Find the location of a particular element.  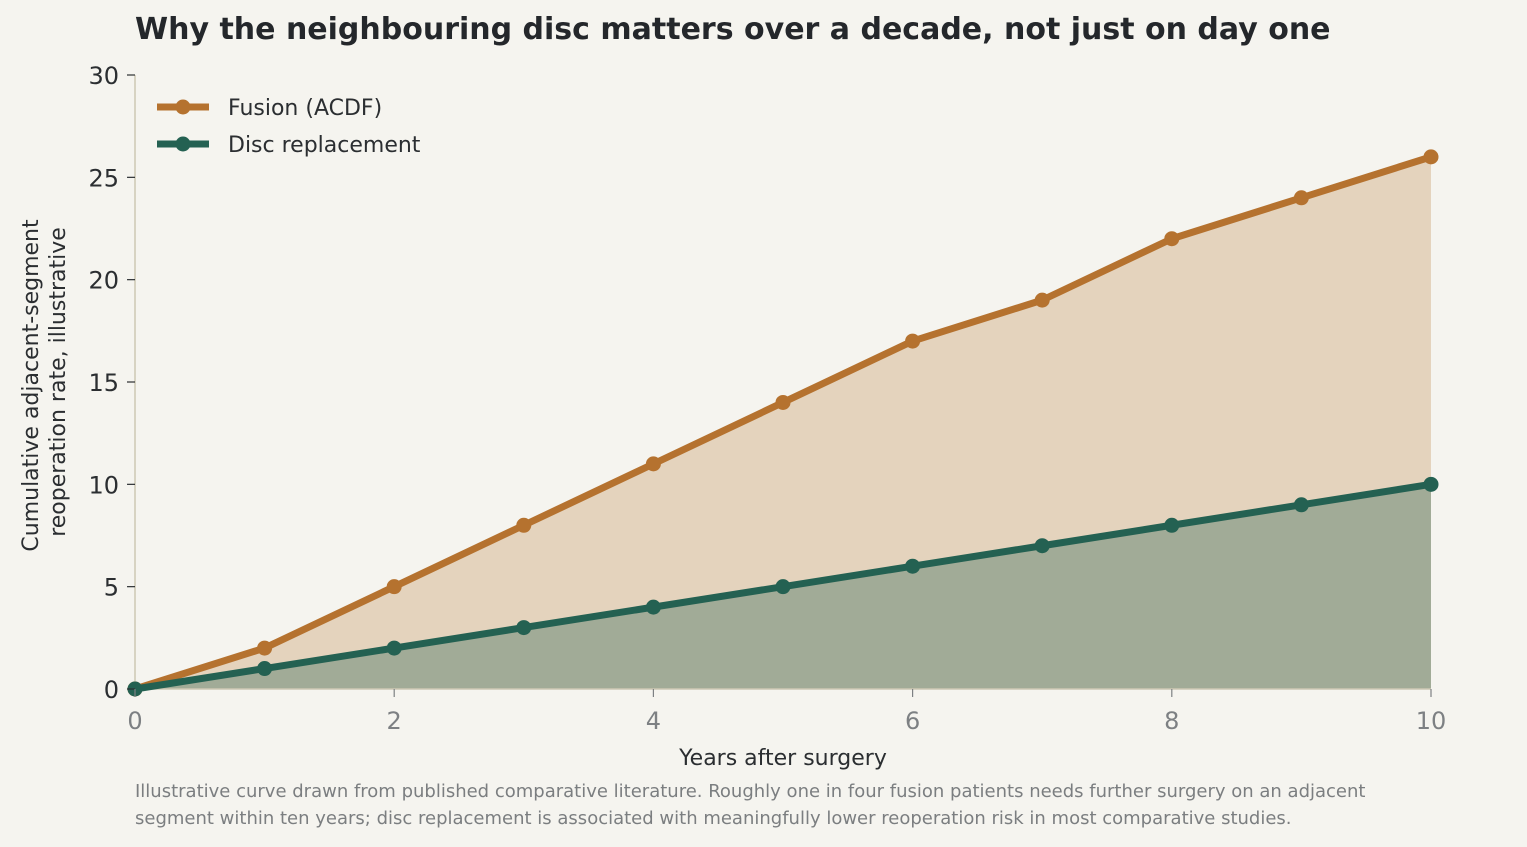

y-tick-label-30: 30 is located at coordinates (103, 76).